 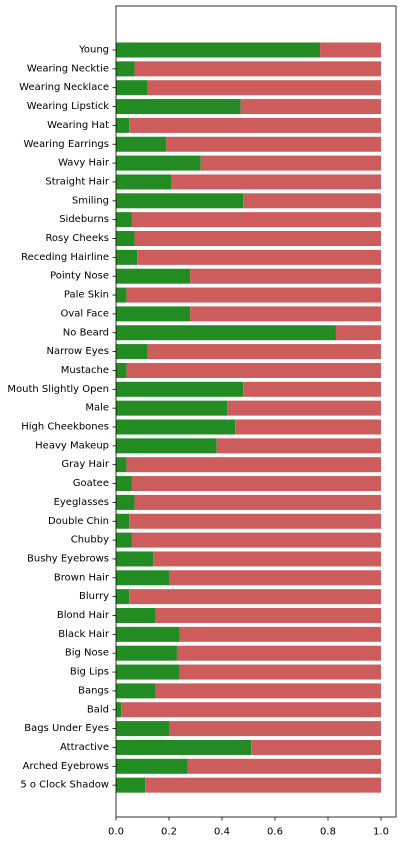 I want to click on category-label: Double Chin, so click(x=78, y=521).